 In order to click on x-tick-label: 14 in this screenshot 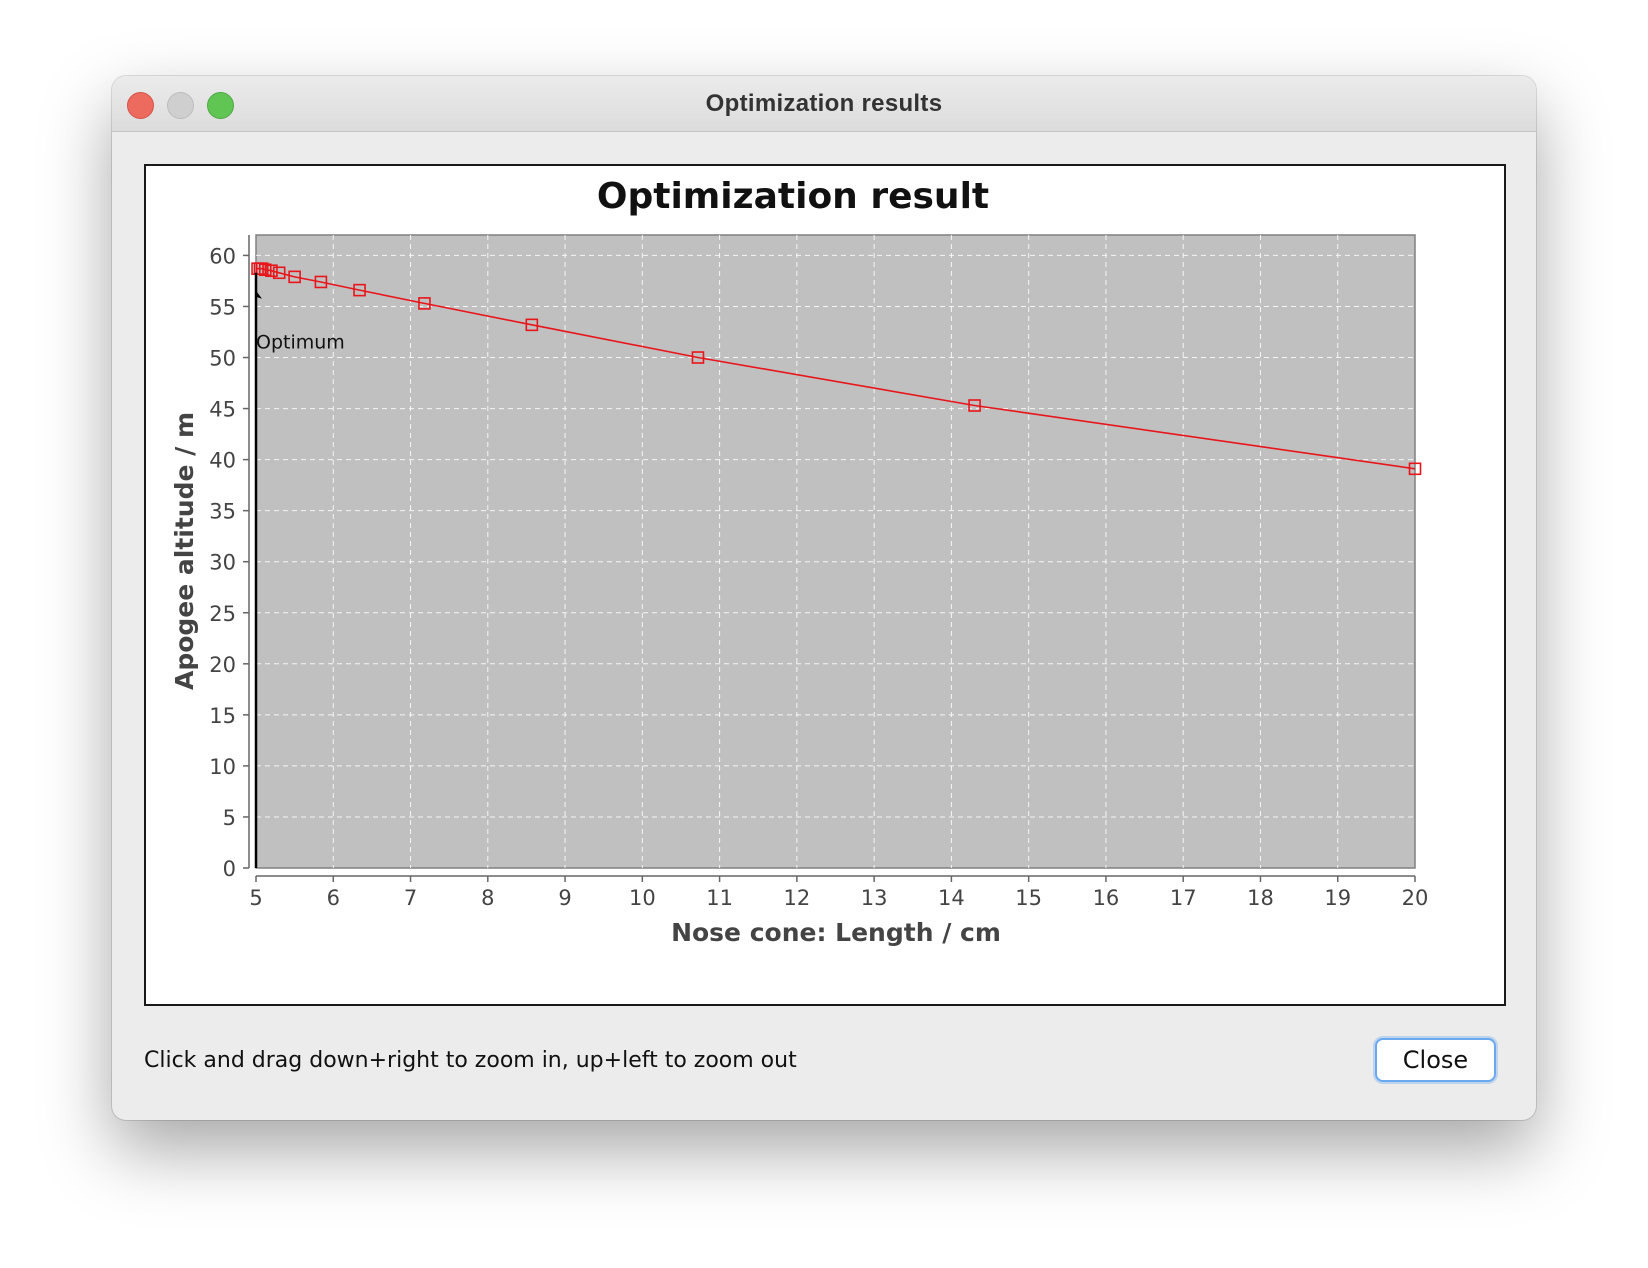, I will do `click(951, 898)`.